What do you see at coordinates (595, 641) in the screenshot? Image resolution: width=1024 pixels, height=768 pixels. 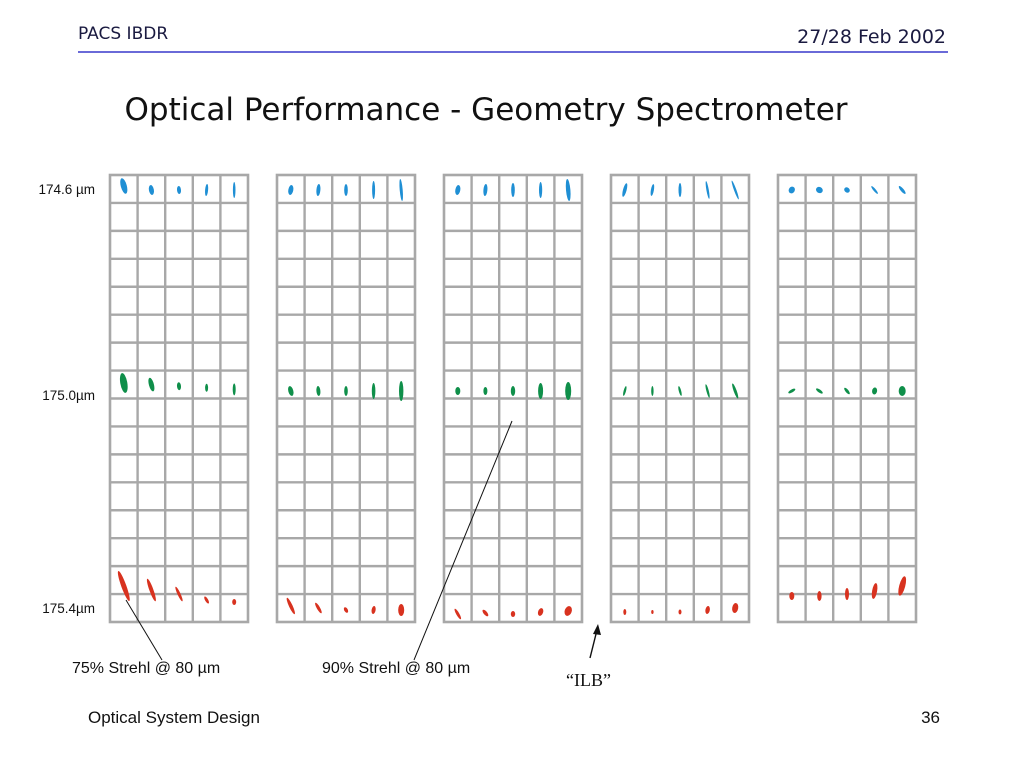 I see `ilb-arrow` at bounding box center [595, 641].